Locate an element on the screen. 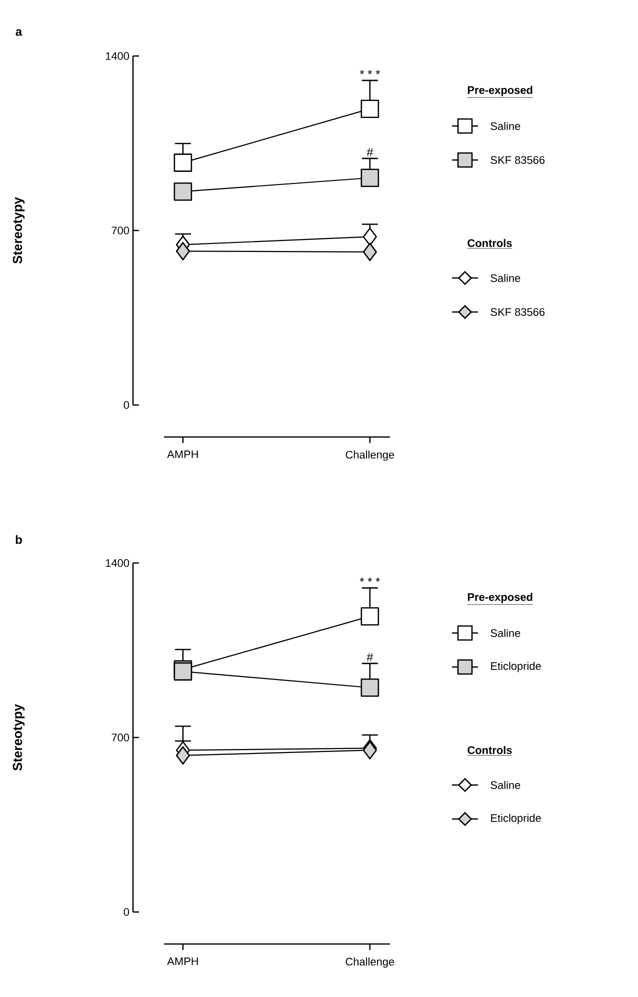 The height and width of the screenshot is (997, 638). chart-title: a is located at coordinates (19, 32).